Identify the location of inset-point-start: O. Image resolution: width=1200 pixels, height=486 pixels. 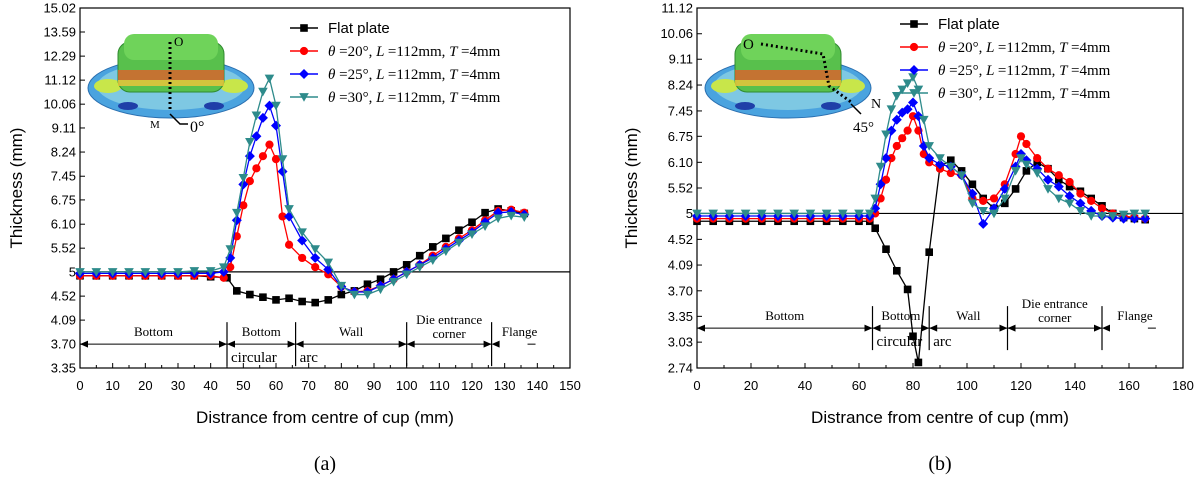
(178, 41).